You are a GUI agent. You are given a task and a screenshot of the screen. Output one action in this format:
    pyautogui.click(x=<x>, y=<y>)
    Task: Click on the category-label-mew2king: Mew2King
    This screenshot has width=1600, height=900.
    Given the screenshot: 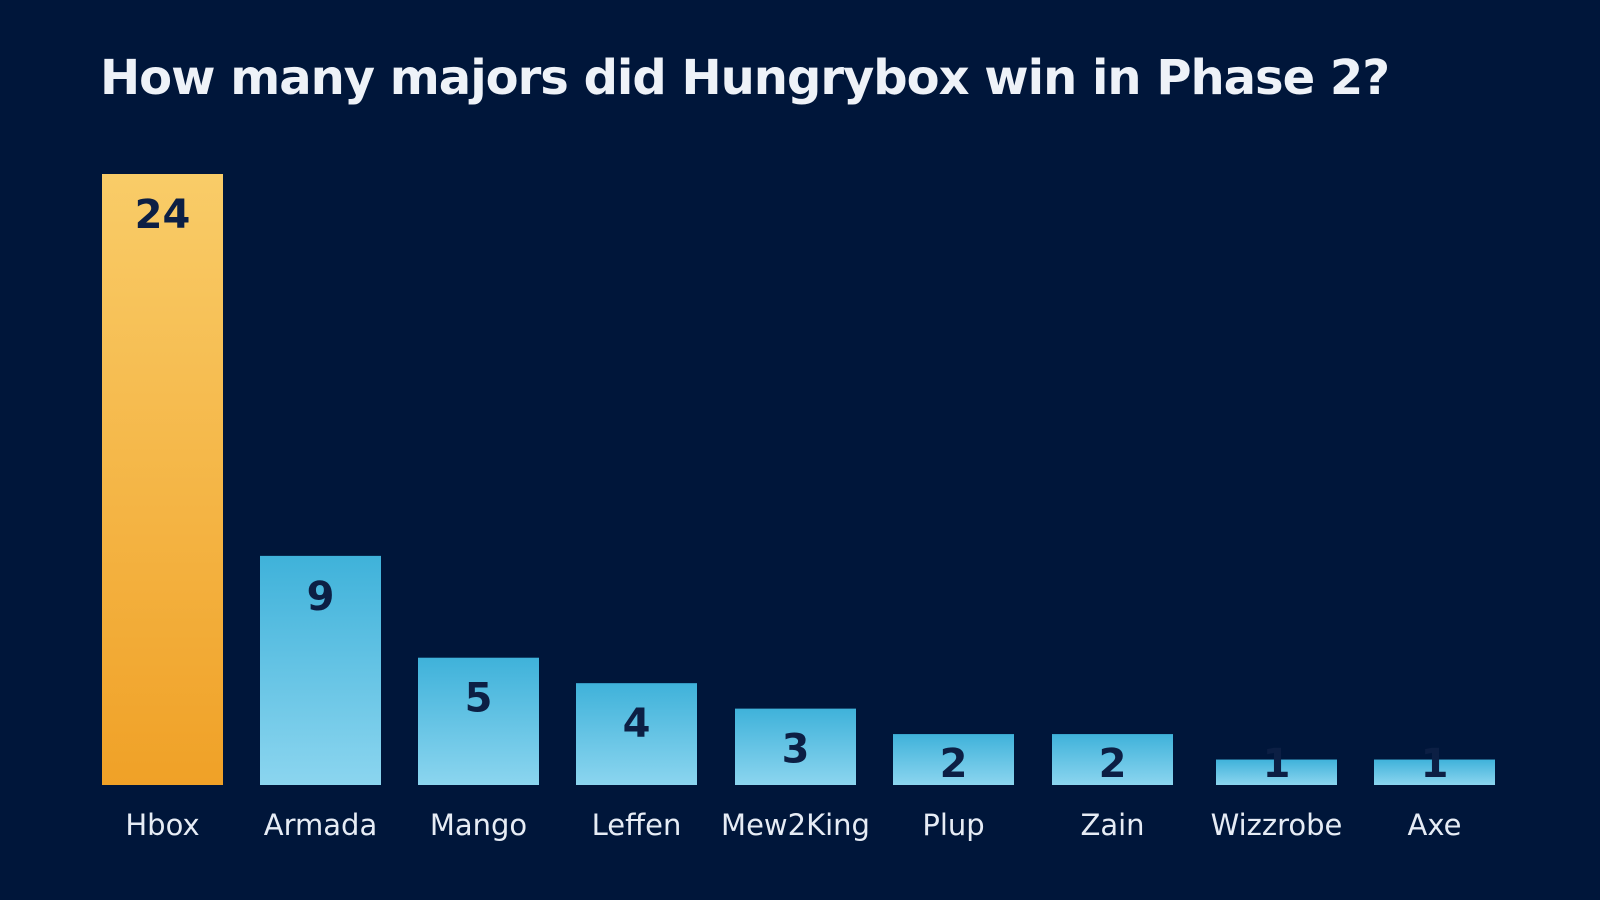 What is the action you would take?
    pyautogui.click(x=795, y=825)
    